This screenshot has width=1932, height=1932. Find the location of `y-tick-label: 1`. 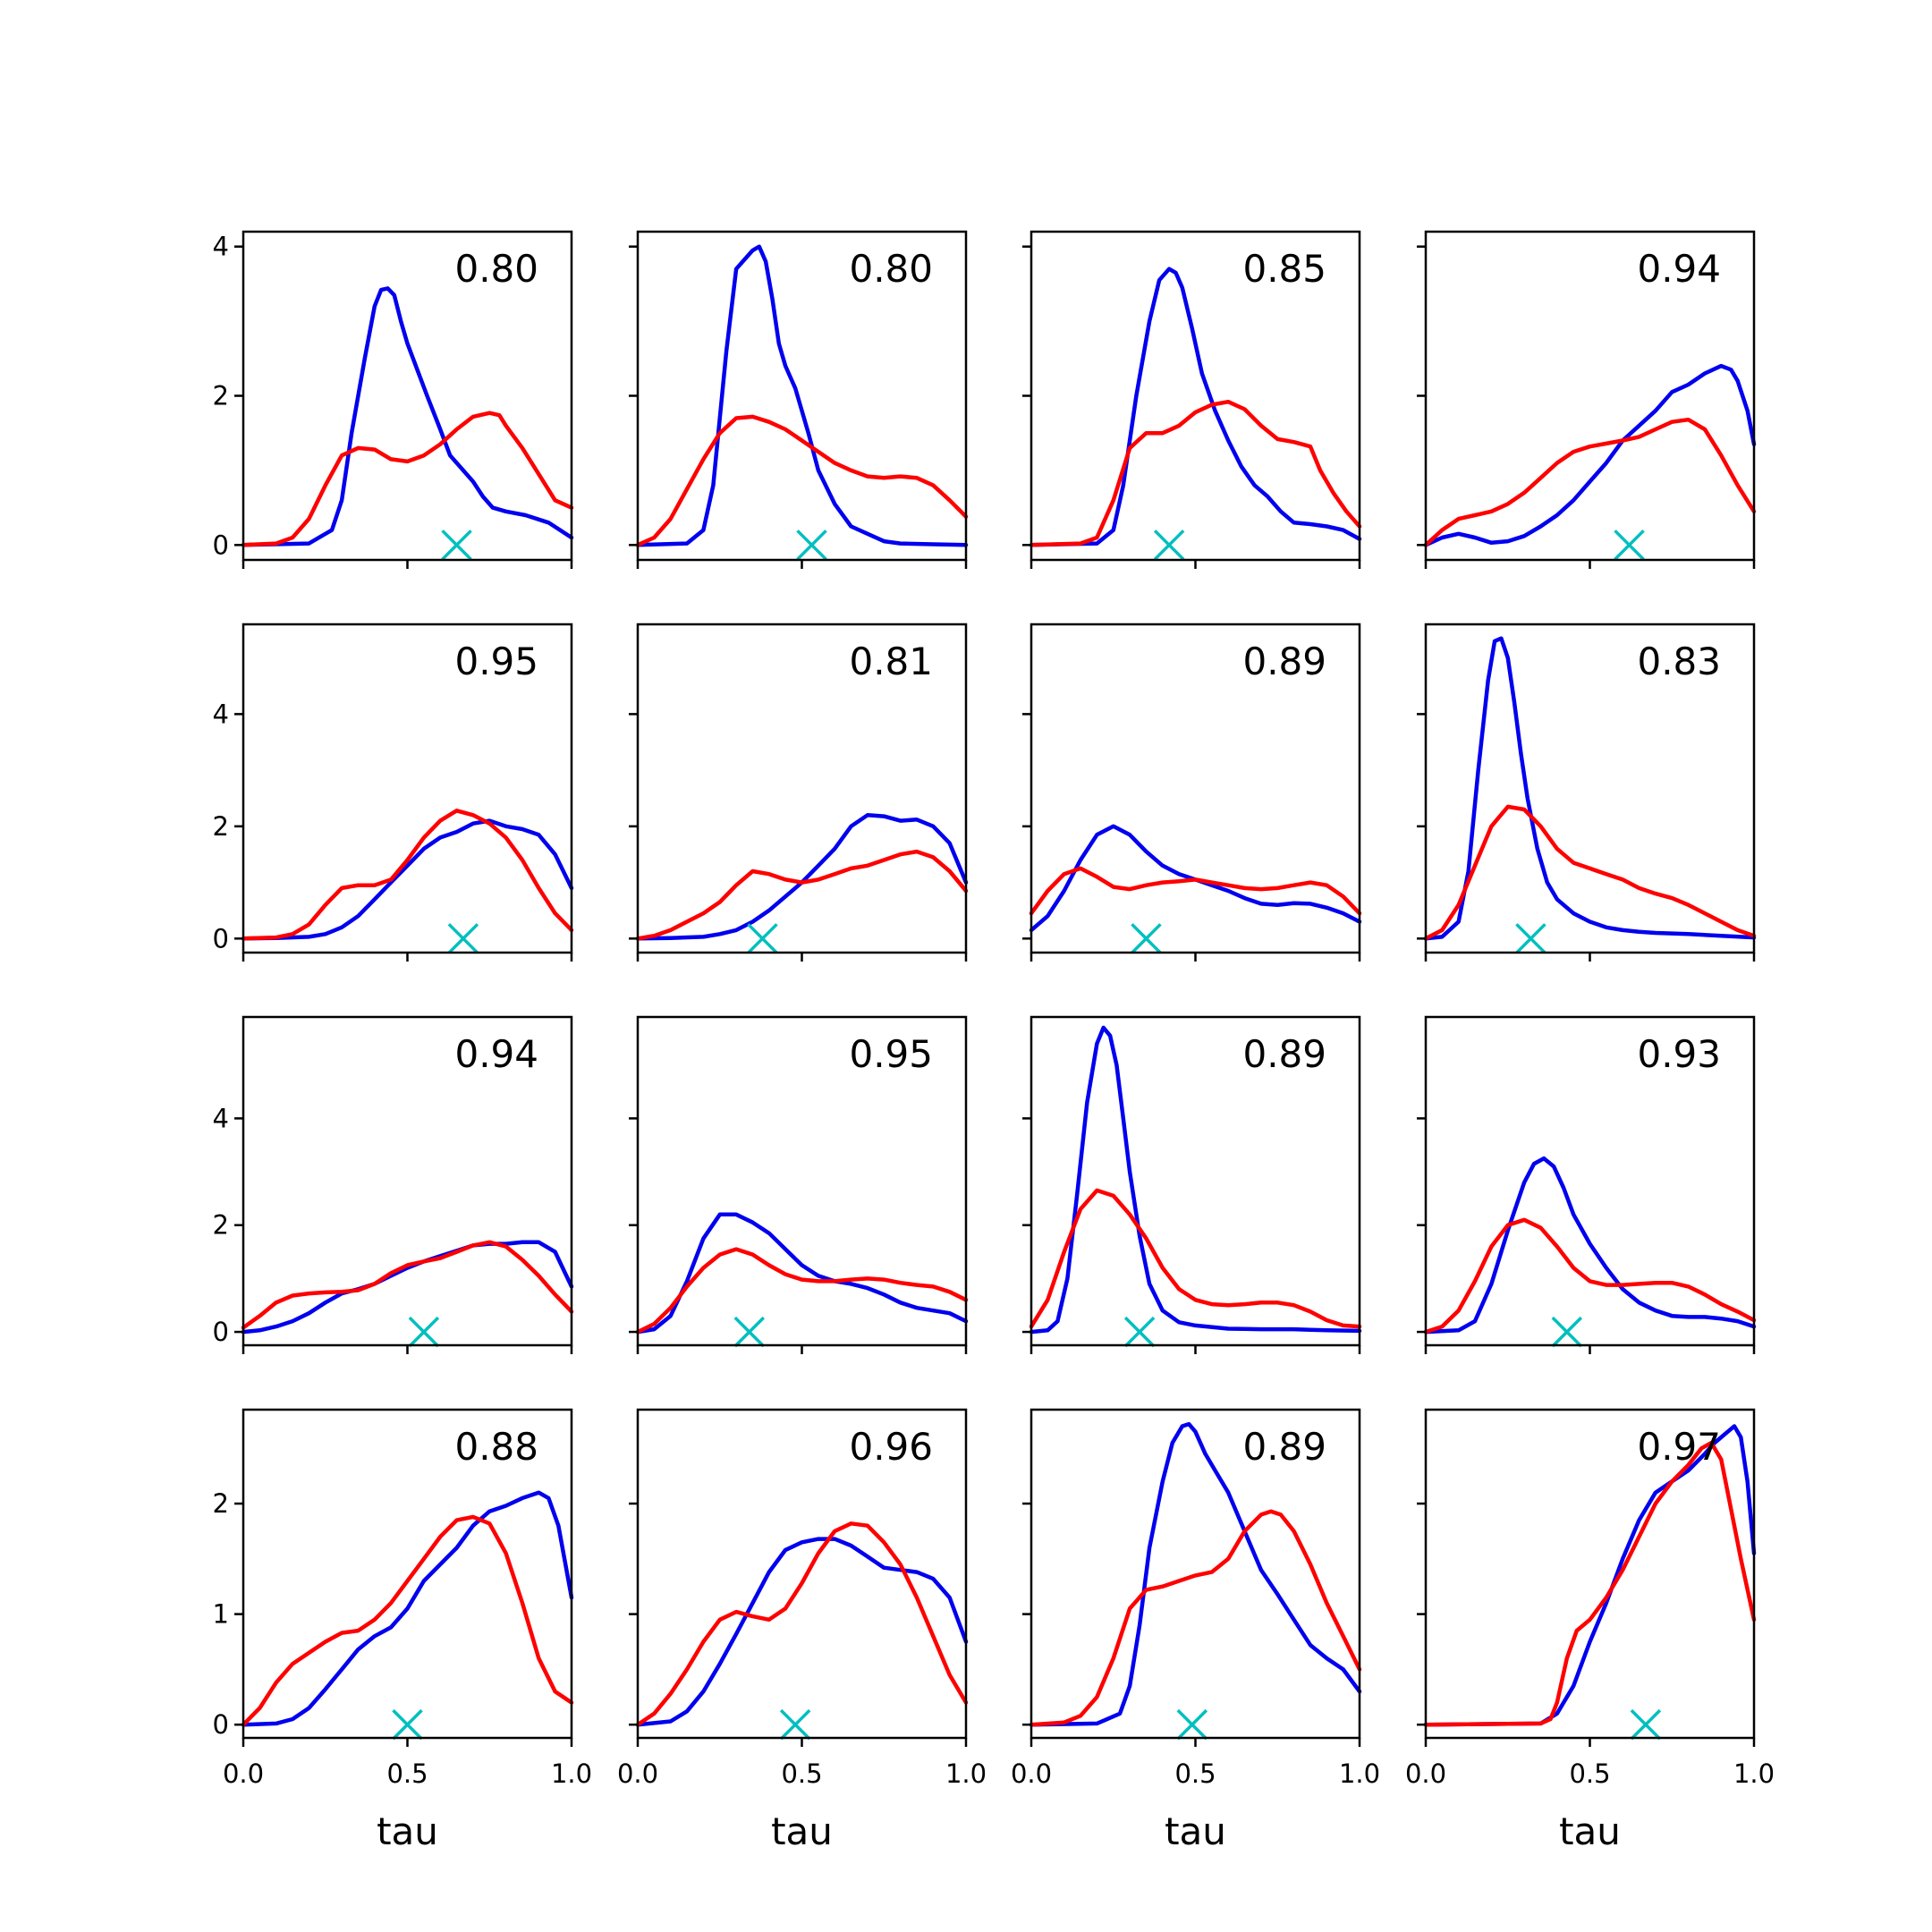

y-tick-label: 1 is located at coordinates (221, 1614).